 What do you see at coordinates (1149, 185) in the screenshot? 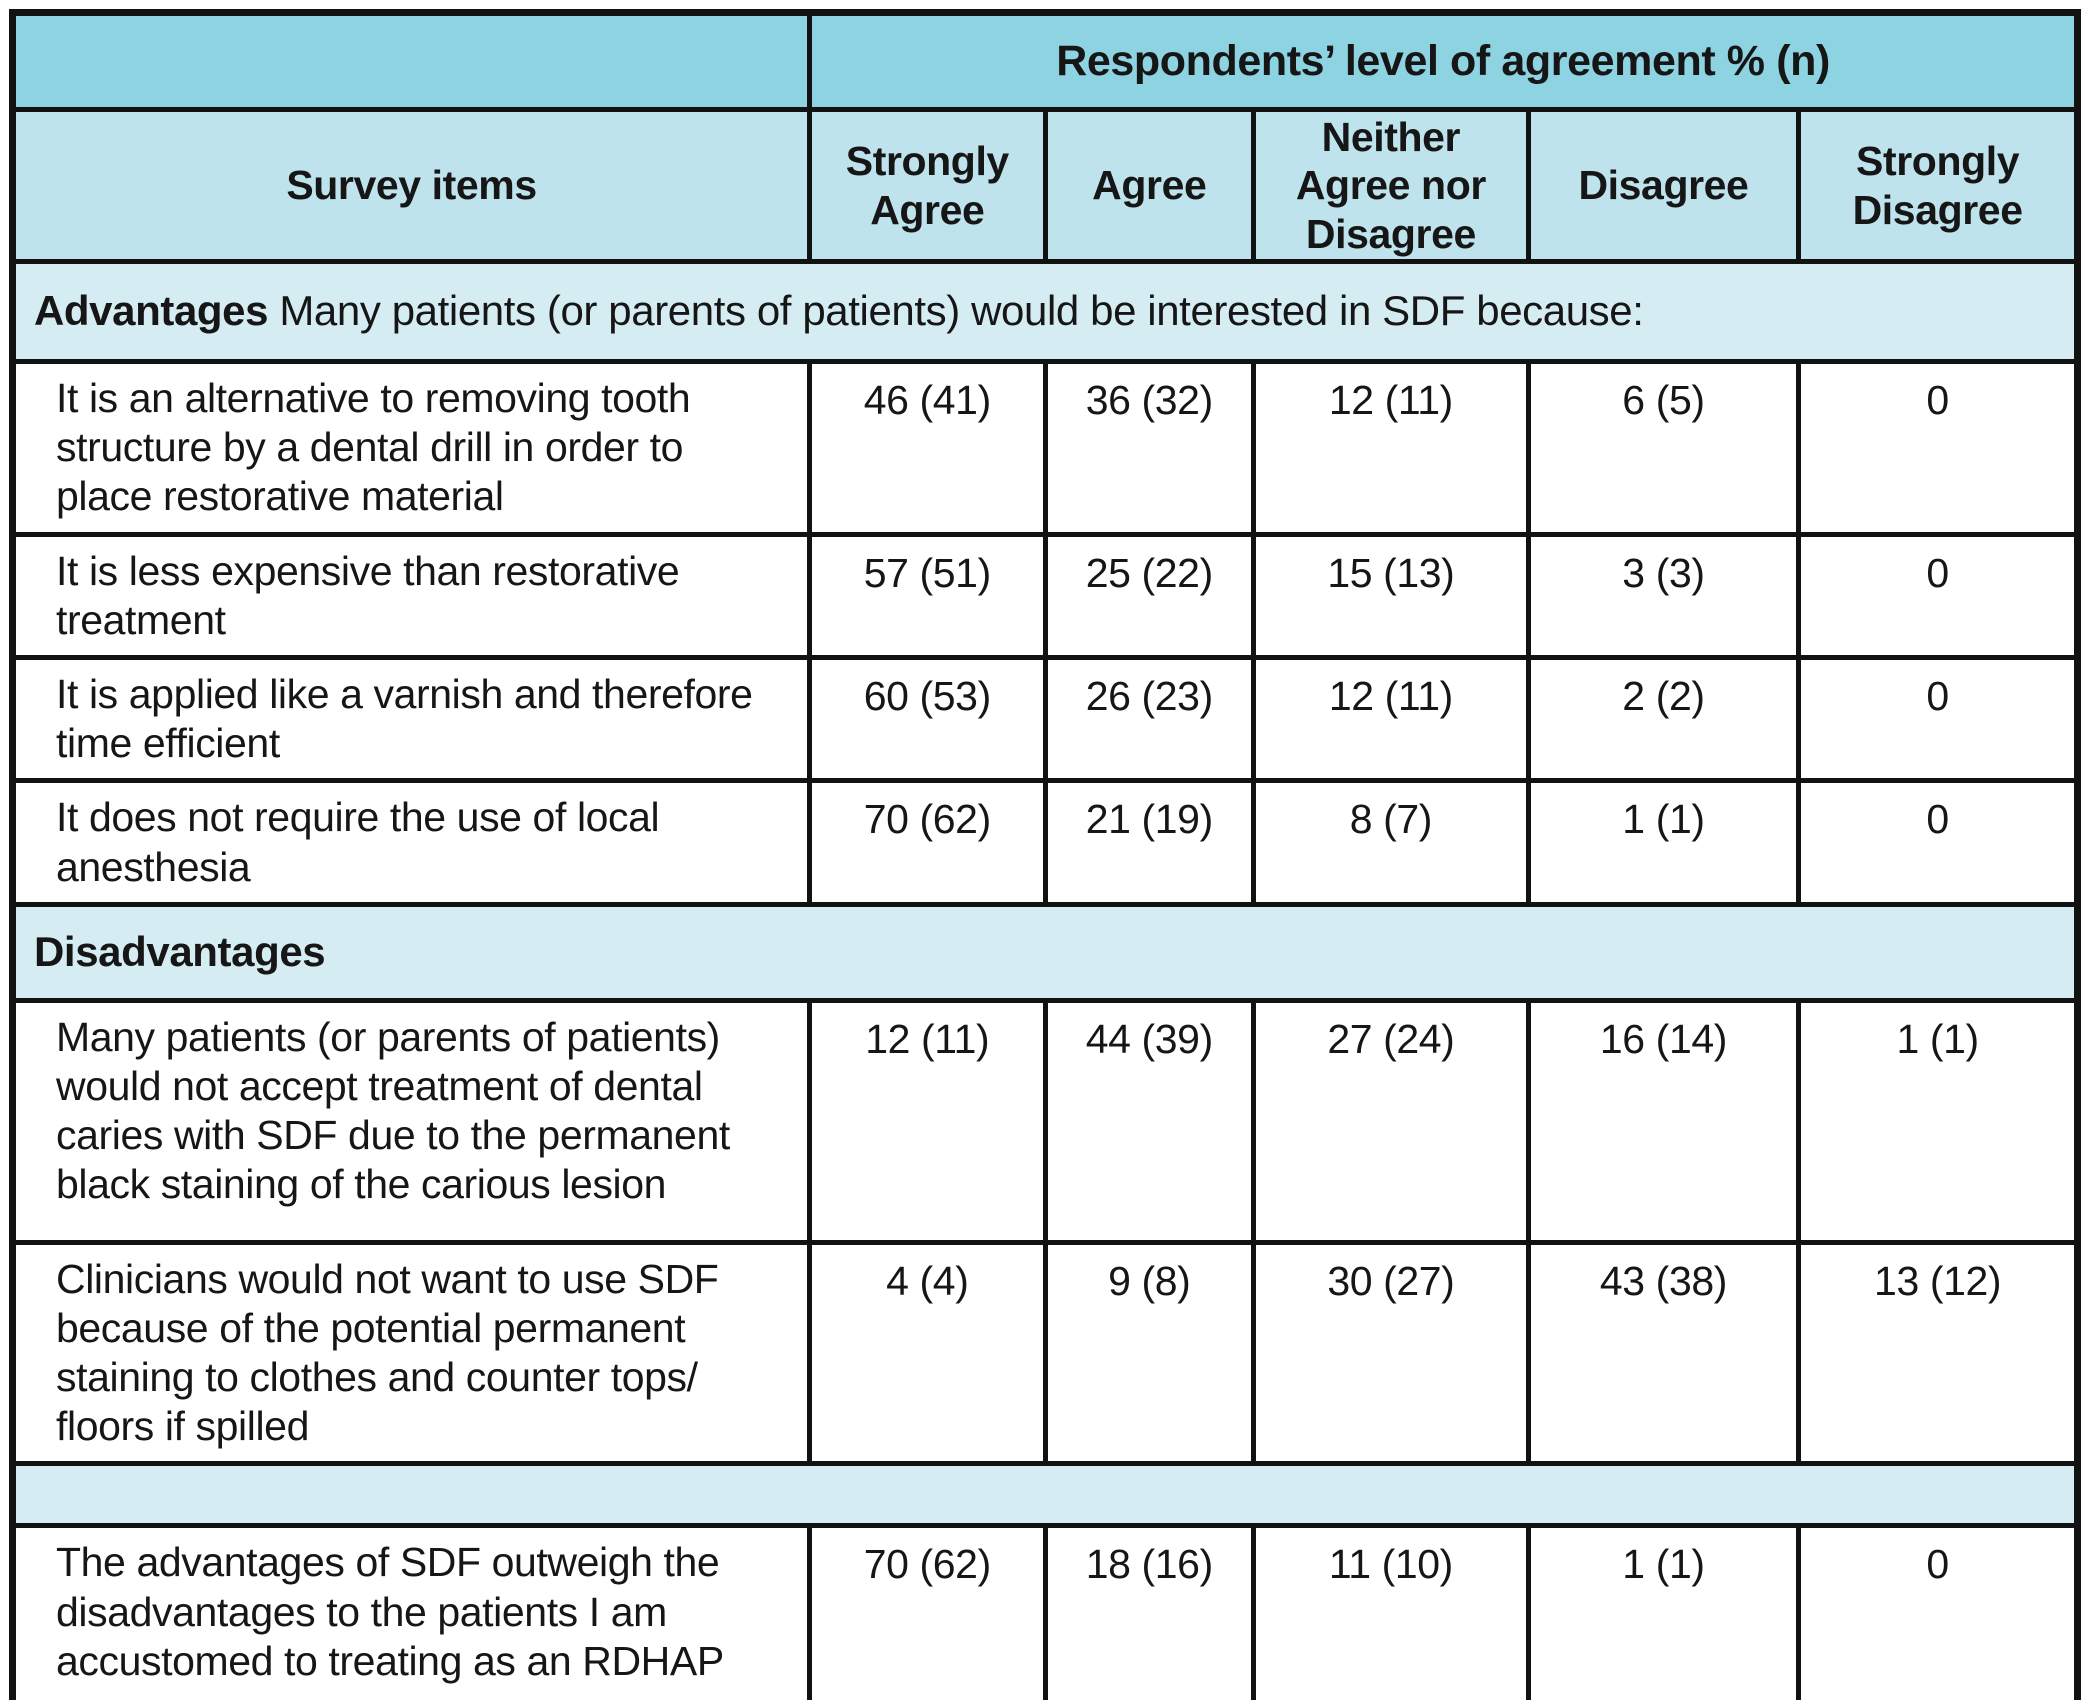
I see `column-header-agree: Agree` at bounding box center [1149, 185].